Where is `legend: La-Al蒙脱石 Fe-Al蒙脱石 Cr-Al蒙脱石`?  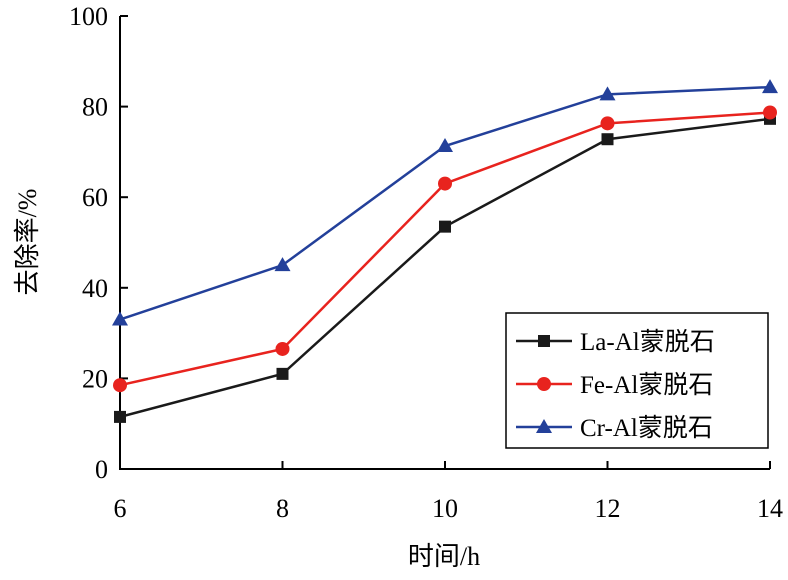
legend: La-Al蒙脱石 Fe-Al蒙脱石 Cr-Al蒙脱石 is located at coordinates (637, 380).